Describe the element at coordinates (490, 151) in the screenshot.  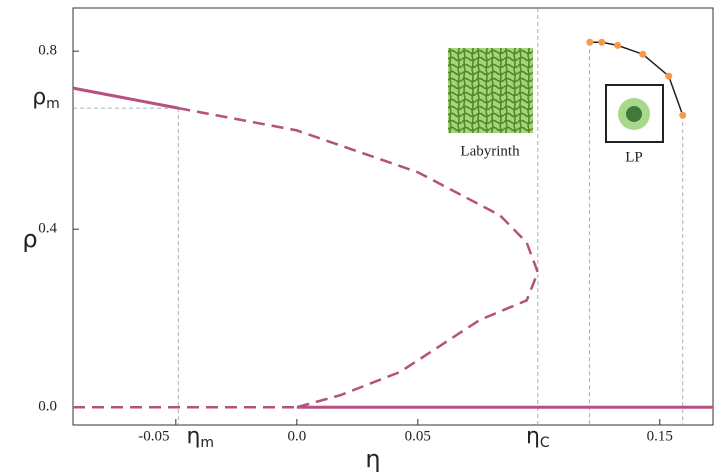
I see `annotation: Labyrinth` at that location.